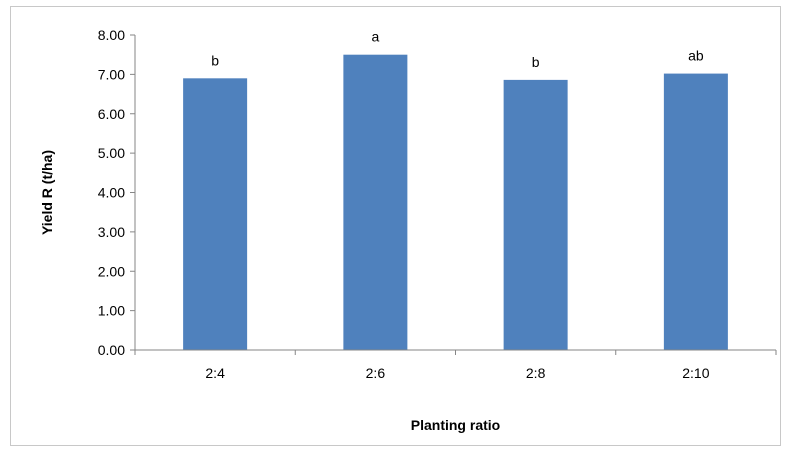 This screenshot has height=456, width=792. Describe the element at coordinates (111, 350) in the screenshot. I see `y-tick-label: 0.00` at that location.